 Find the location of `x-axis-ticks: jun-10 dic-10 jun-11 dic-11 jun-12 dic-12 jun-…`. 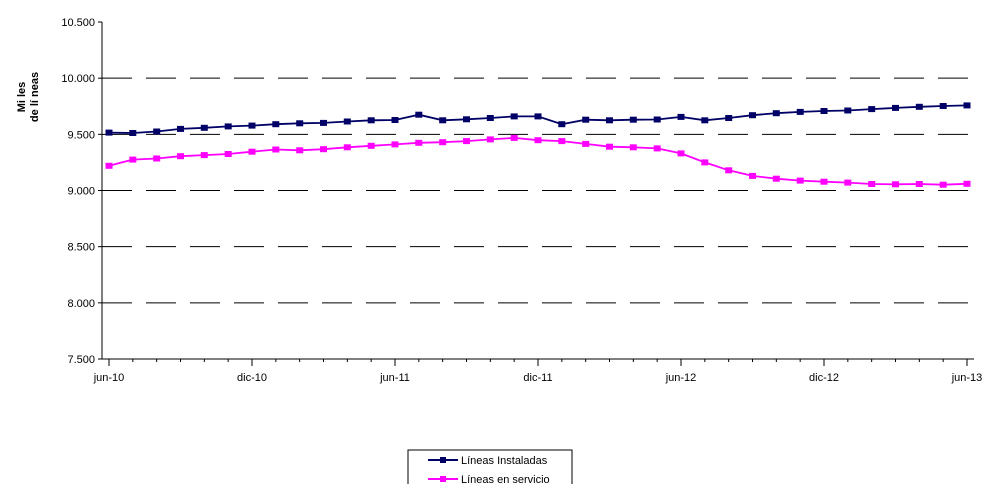

x-axis-ticks: jun-10 dic-10 jun-11 dic-11 jun-12 dic-12 jun-… is located at coordinates (538, 371).